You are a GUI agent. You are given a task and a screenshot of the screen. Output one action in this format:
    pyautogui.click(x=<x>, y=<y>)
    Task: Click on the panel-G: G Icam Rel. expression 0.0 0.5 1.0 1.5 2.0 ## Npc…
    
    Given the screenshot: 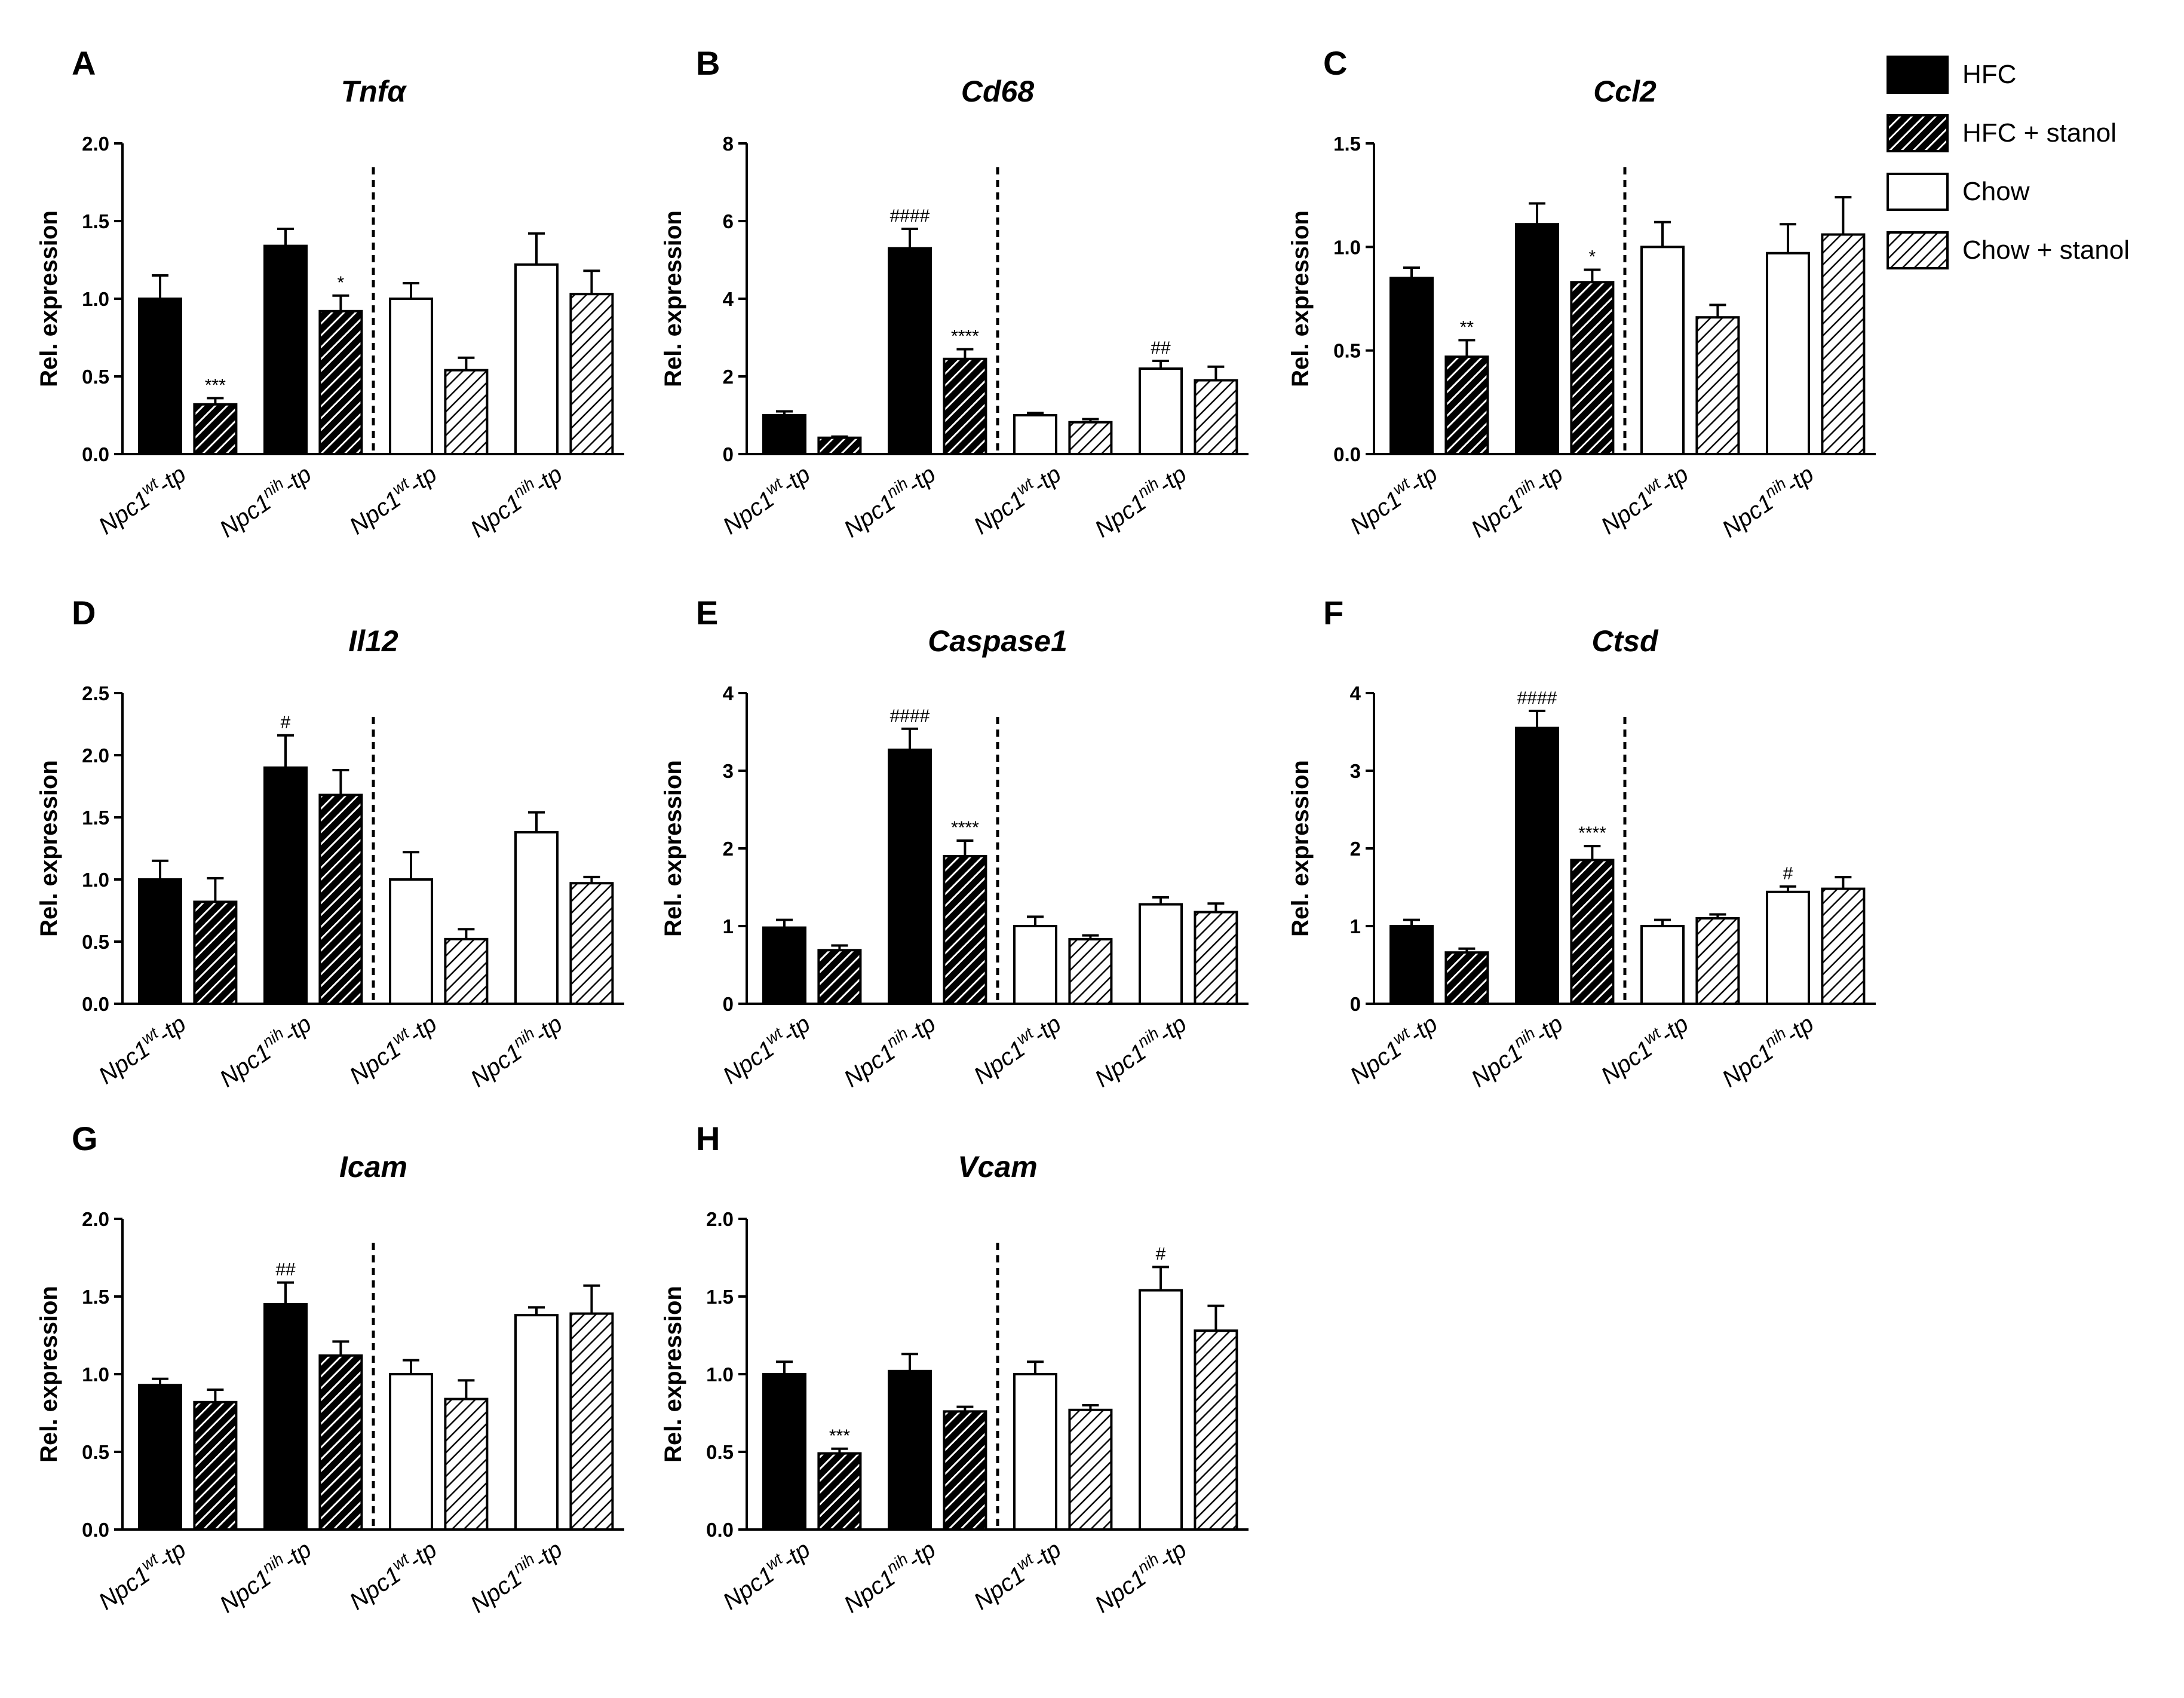 What is the action you would take?
    pyautogui.click(x=330, y=1369)
    